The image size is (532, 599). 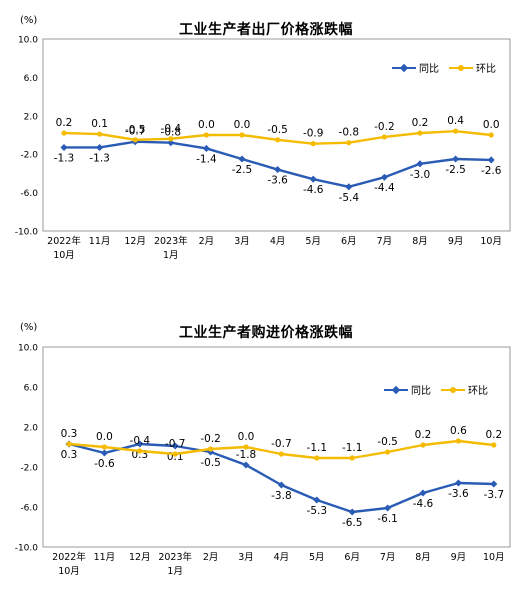 What do you see at coordinates (266, 30) in the screenshot?
I see `chart-title: 工业生产者出厂价格涨跌幅` at bounding box center [266, 30].